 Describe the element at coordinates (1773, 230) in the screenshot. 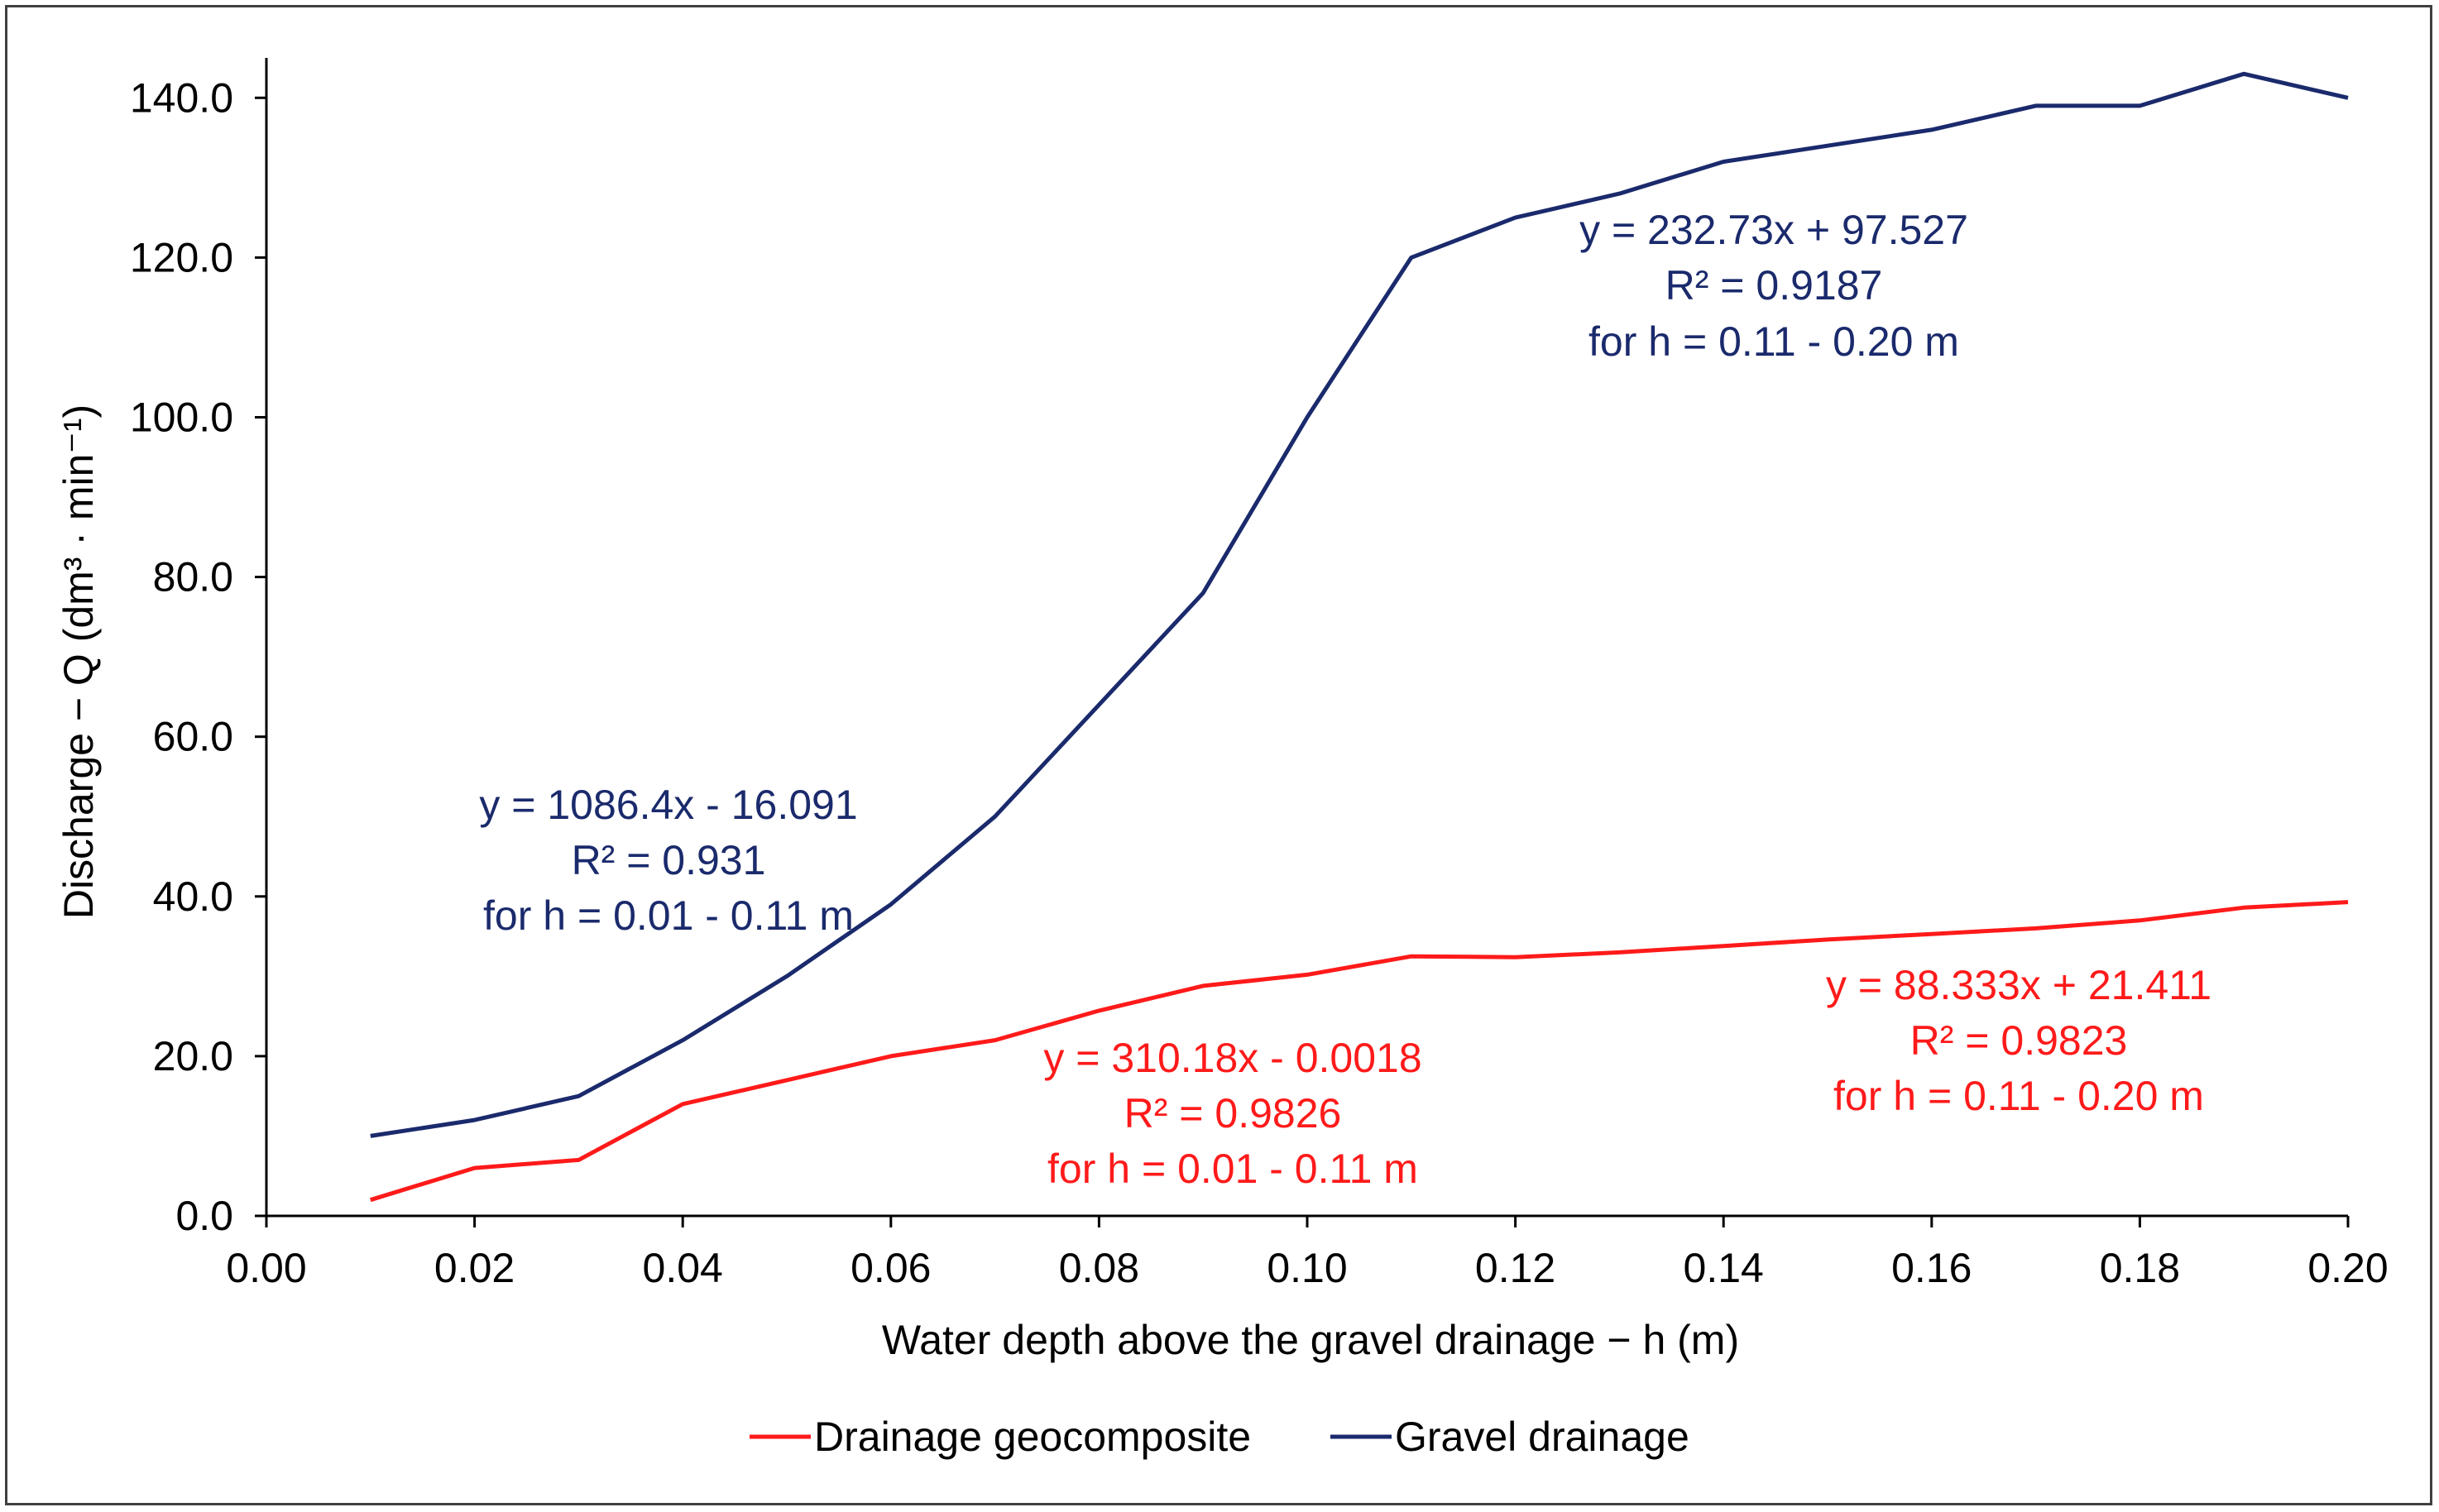

I see `annotation-equation: y = 232.73x + 97.527` at that location.